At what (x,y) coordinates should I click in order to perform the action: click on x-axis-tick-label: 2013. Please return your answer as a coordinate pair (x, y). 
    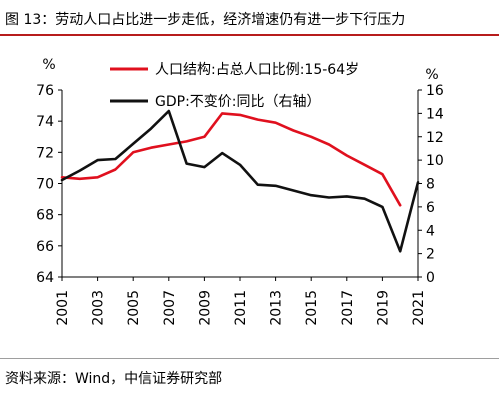
    Looking at the image, I should click on (277, 308).